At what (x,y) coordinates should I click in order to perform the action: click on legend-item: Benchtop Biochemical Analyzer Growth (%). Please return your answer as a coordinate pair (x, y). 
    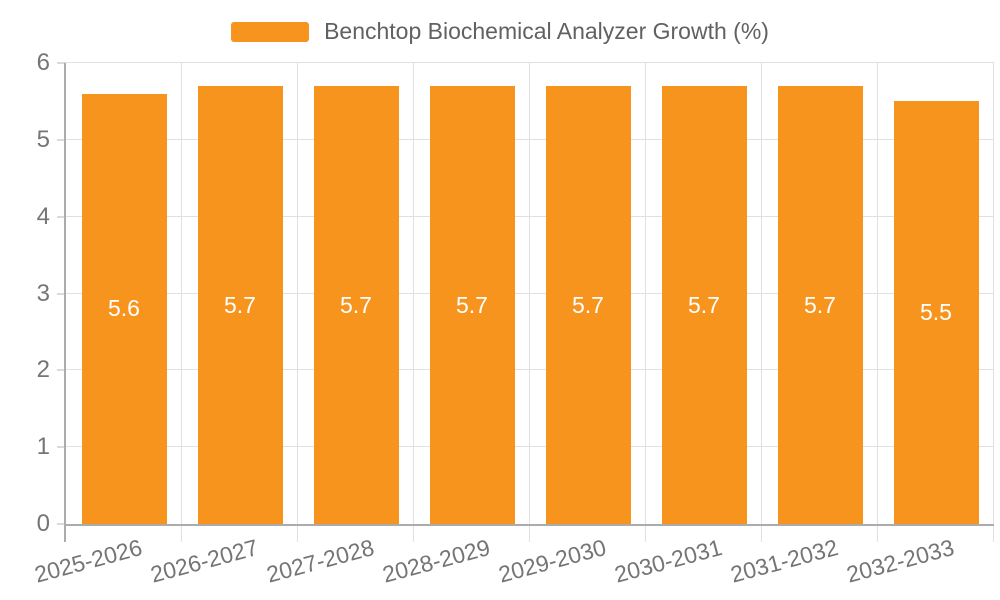
    Looking at the image, I should click on (500, 31).